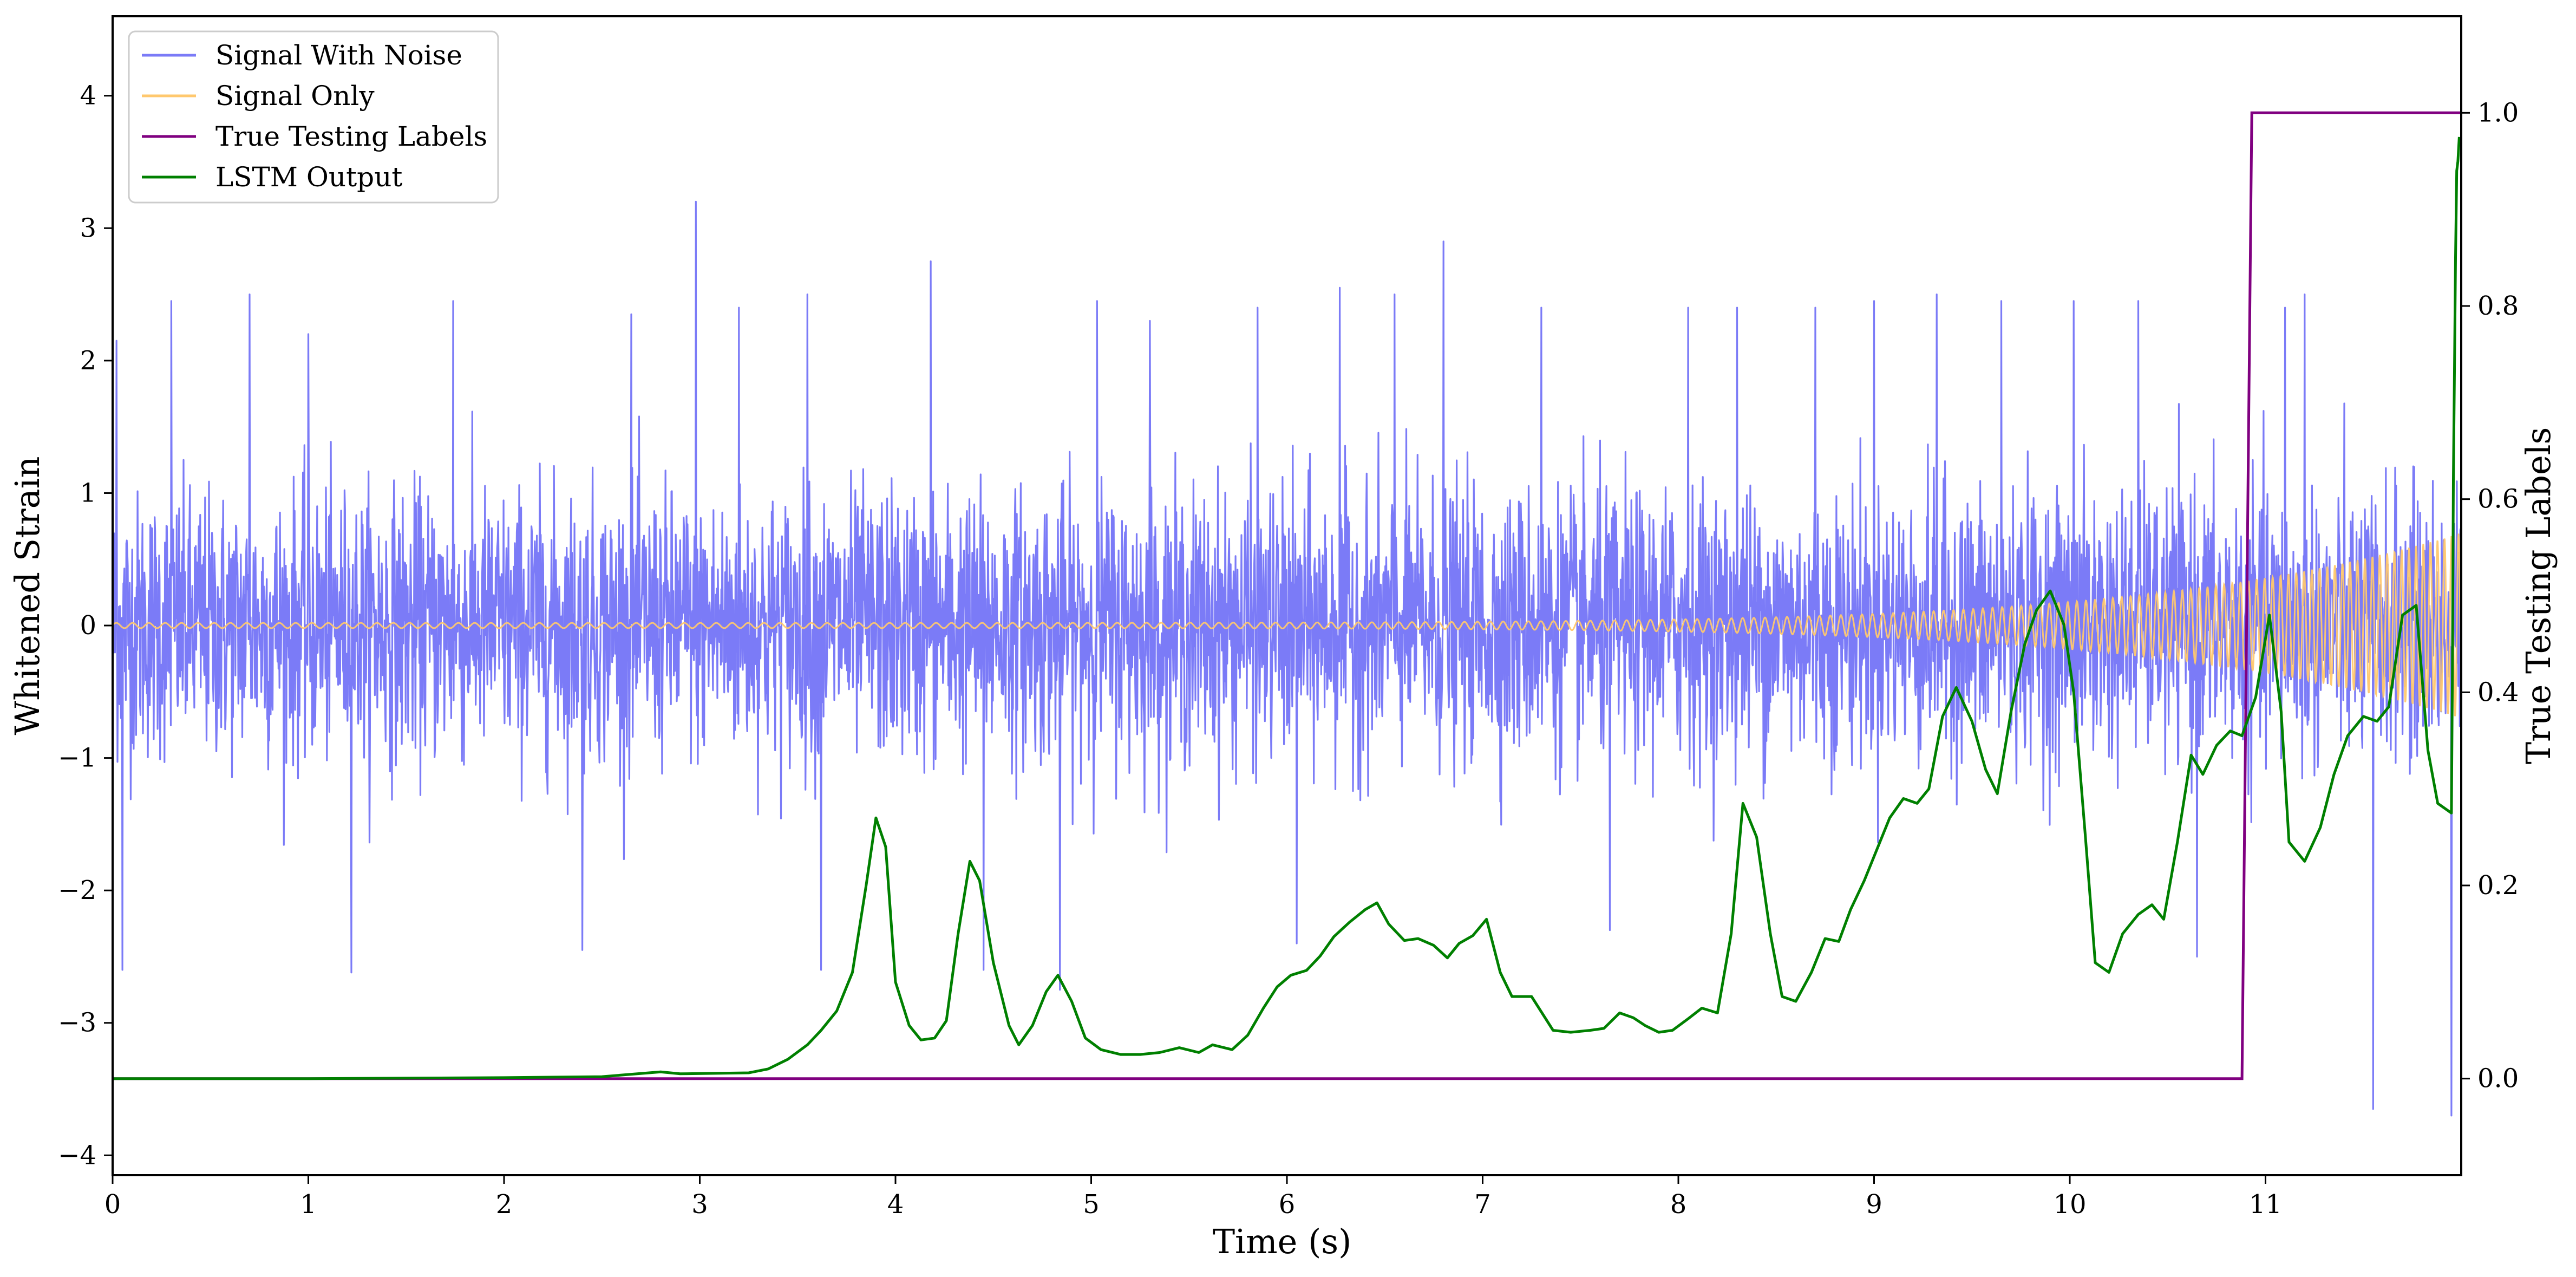  What do you see at coordinates (28, 596) in the screenshot?
I see `y-axis-title: Whitened Strain` at bounding box center [28, 596].